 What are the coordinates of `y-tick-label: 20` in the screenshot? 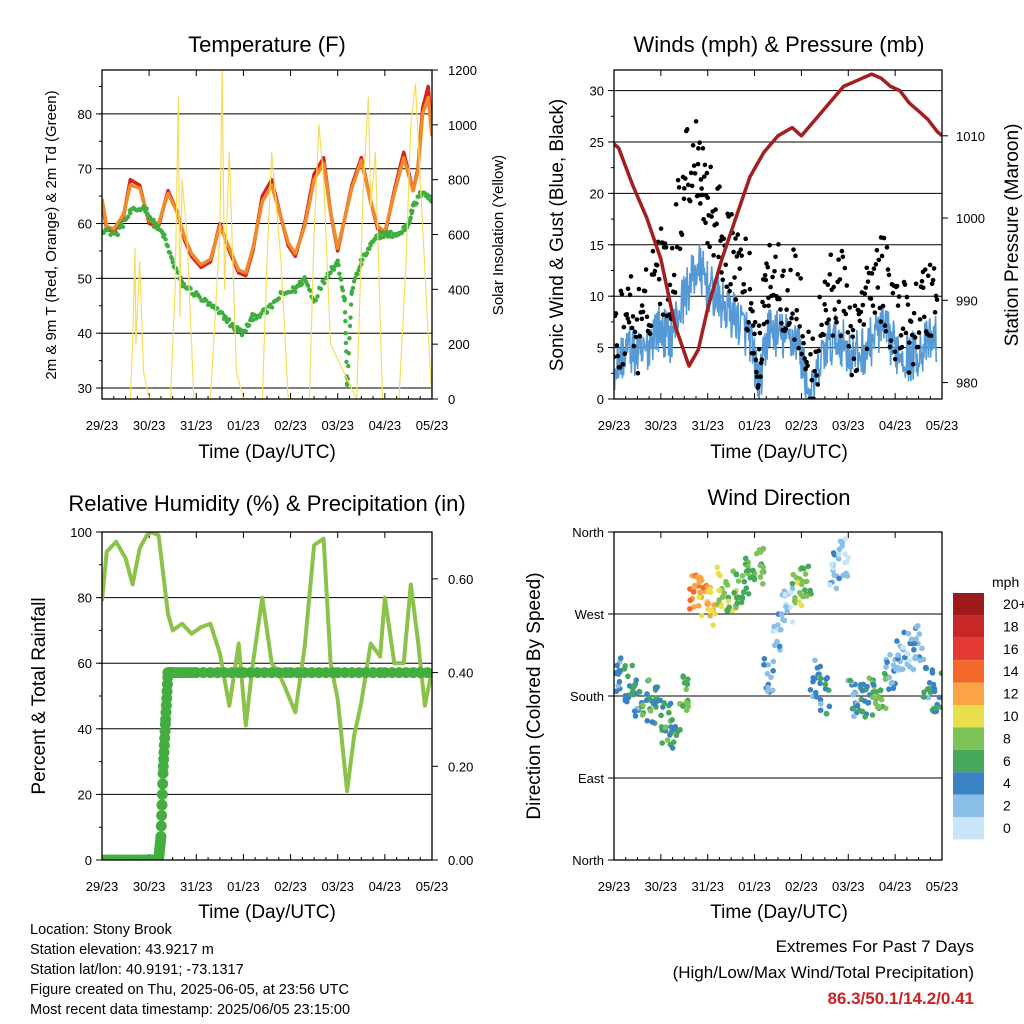 It's located at (597, 193).